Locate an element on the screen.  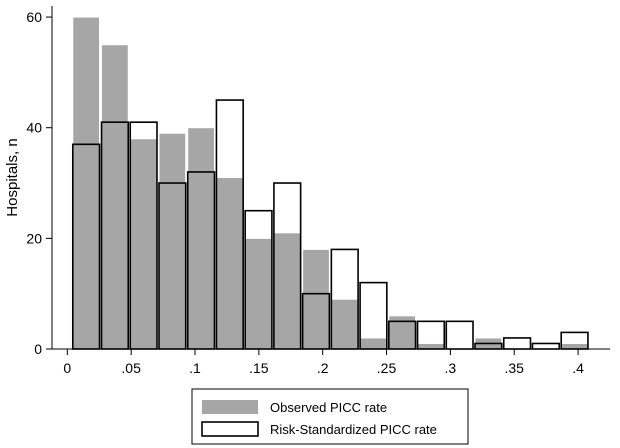
legend-swatch-observed is located at coordinates (230, 407).